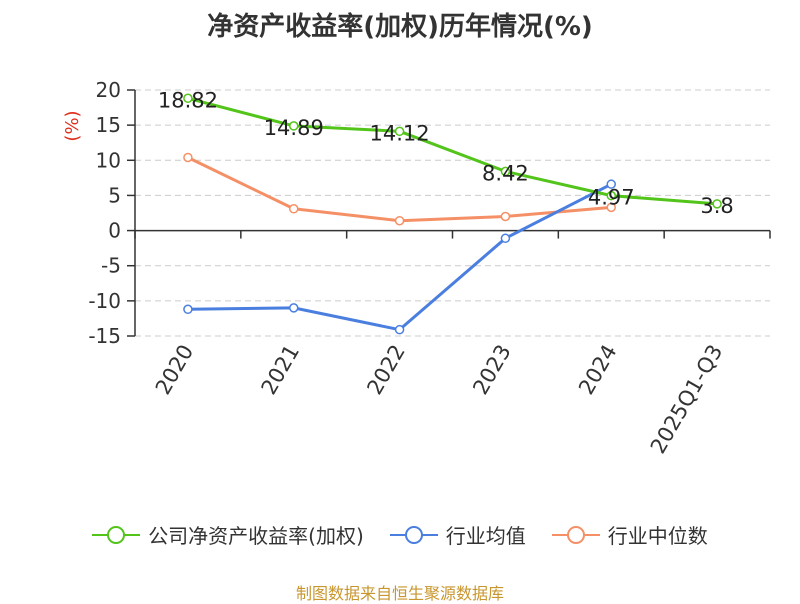  I want to click on legend-item-industry-mean: 行业均值, so click(457, 534).